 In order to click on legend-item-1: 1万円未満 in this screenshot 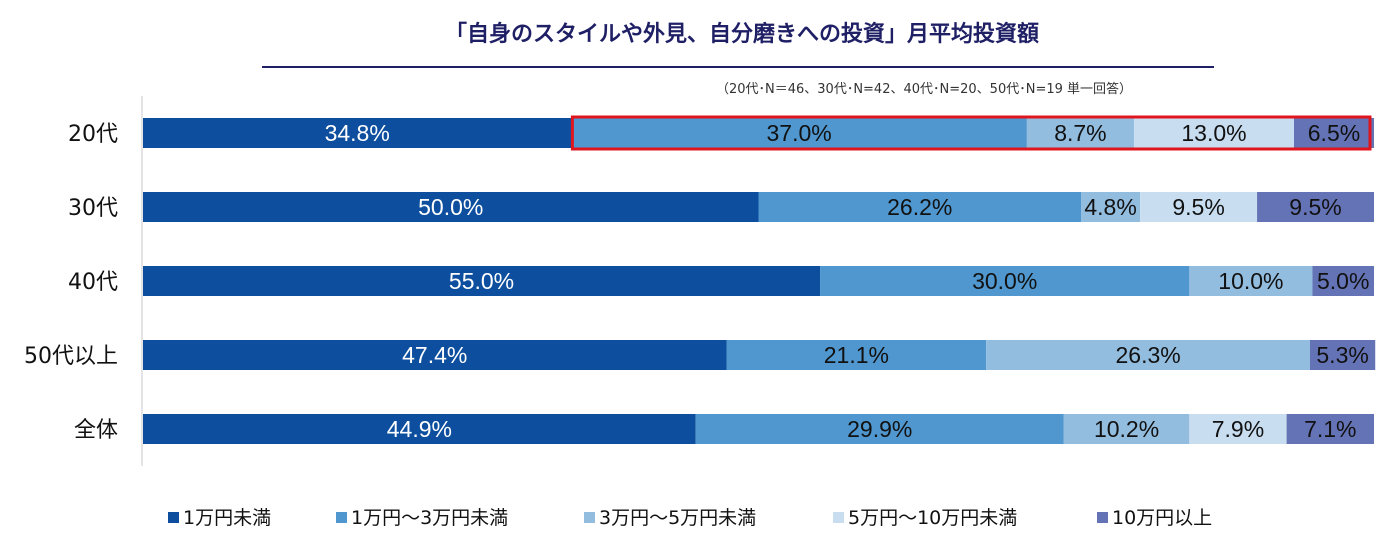, I will do `click(219, 518)`.